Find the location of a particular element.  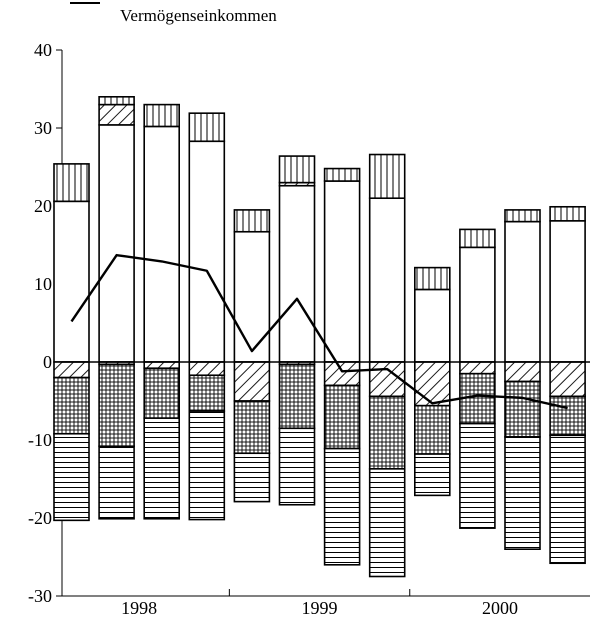

legend: Vermögenseinkommen is located at coordinates (173, 13).